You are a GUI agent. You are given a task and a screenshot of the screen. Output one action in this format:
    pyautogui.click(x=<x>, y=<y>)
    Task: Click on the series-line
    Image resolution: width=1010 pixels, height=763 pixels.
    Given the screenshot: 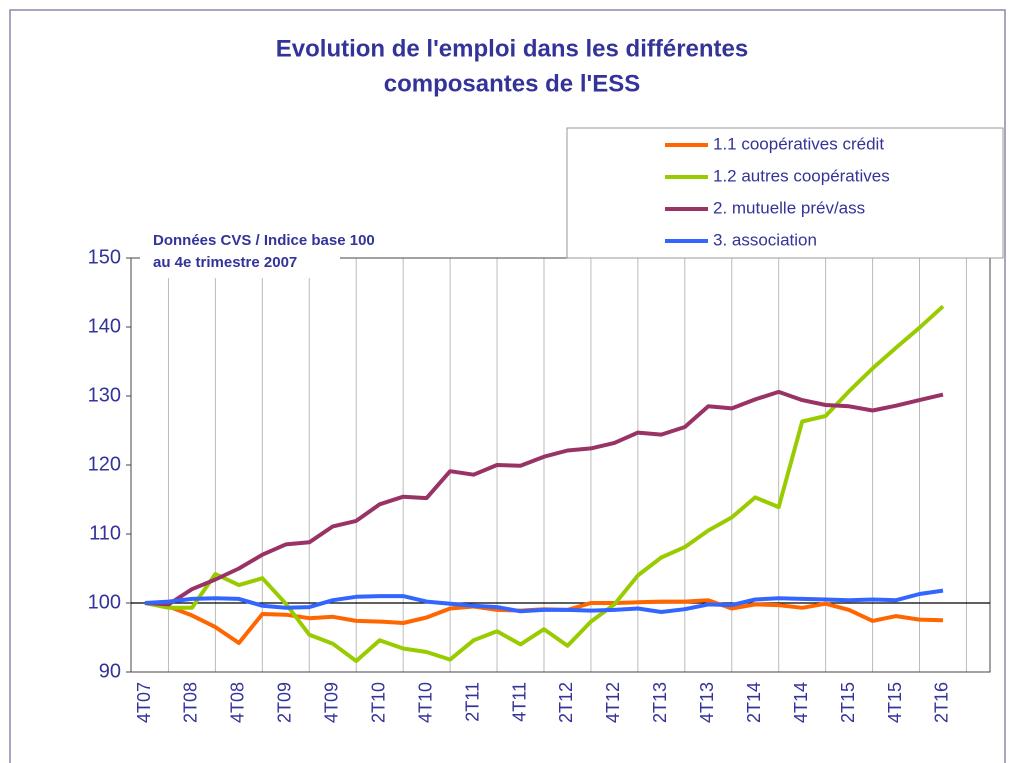 What is the action you would take?
    pyautogui.click(x=544, y=601)
    